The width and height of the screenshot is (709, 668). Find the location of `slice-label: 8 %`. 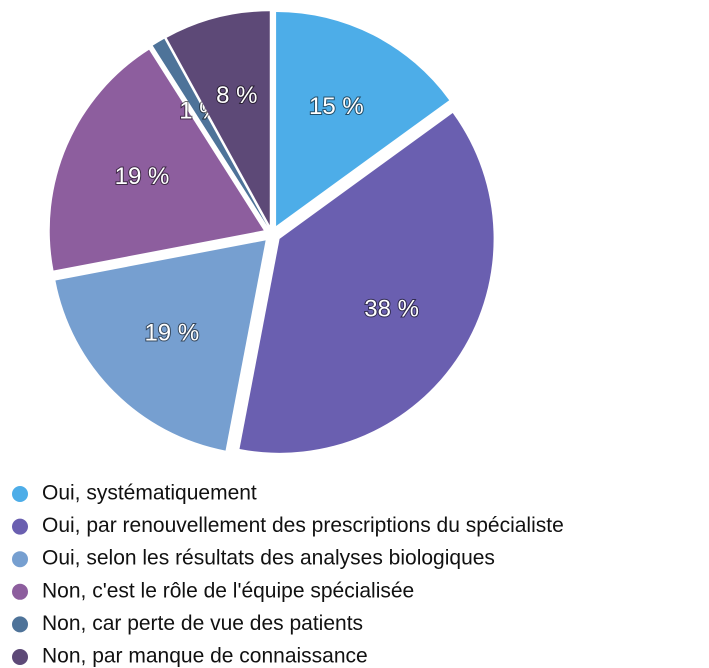

slice-label: 8 % is located at coordinates (236, 95).